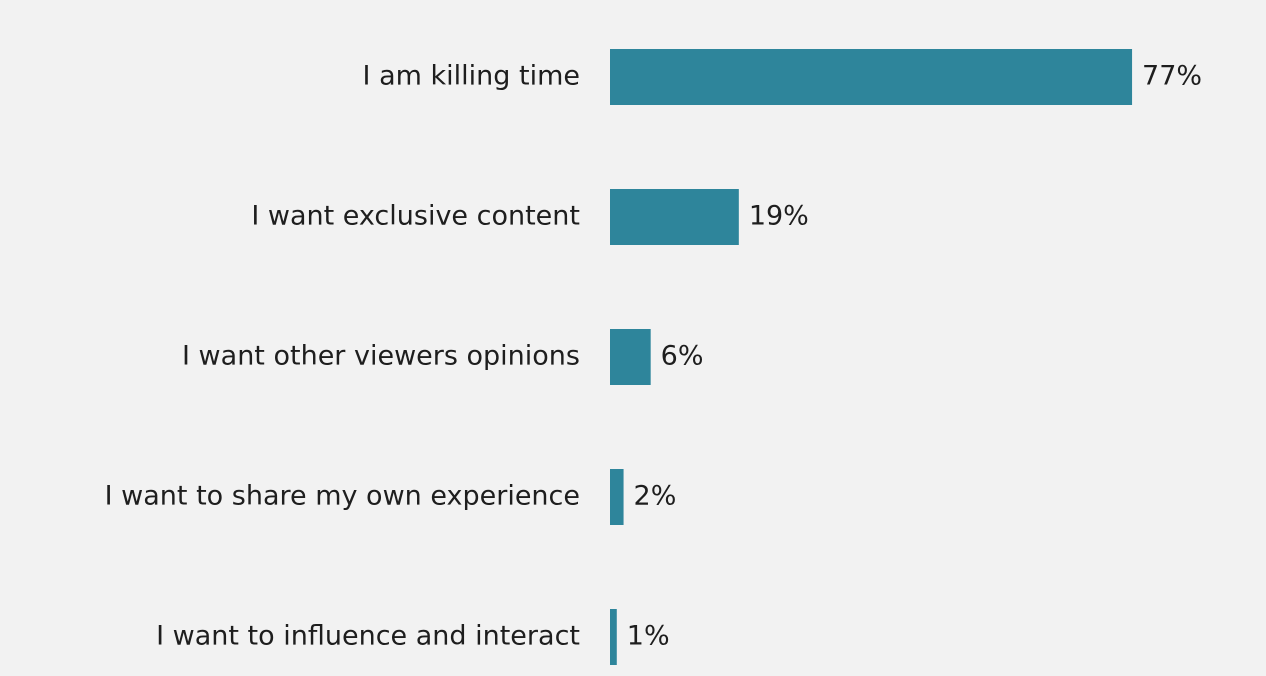  Describe the element at coordinates (779, 216) in the screenshot. I see `value-label: 19%` at that location.